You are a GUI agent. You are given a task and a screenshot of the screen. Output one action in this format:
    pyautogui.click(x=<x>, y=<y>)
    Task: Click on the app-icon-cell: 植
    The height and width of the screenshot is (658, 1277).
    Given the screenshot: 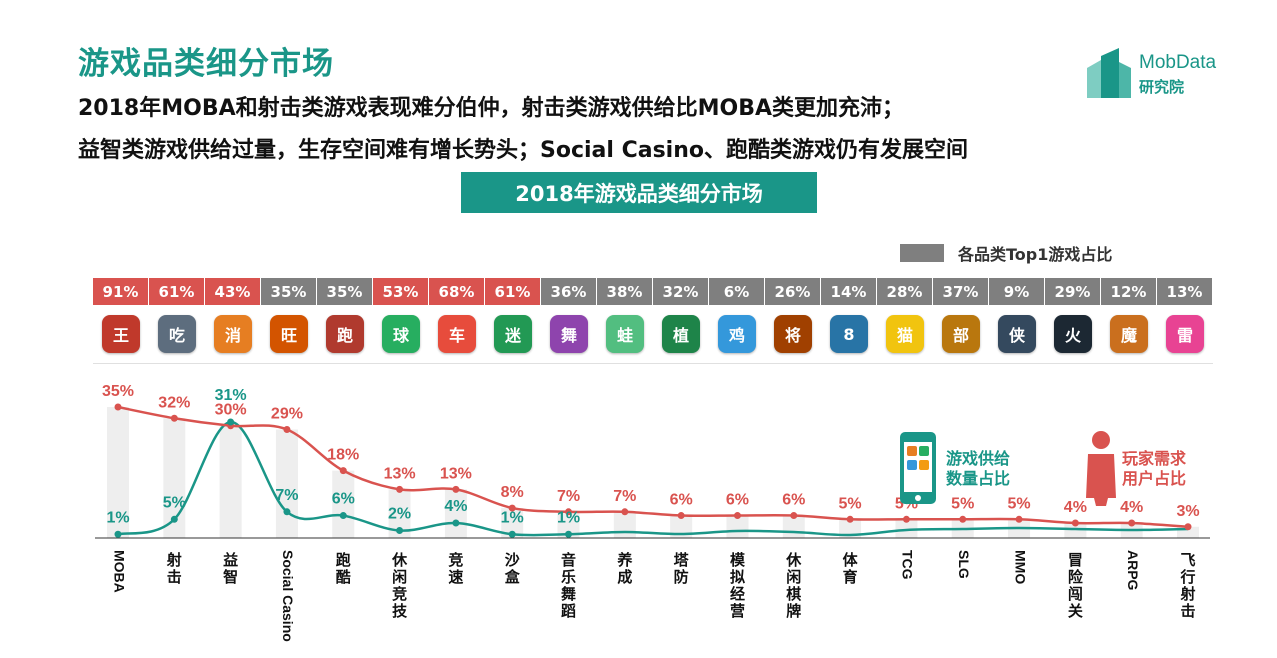 What is the action you would take?
    pyautogui.click(x=681, y=334)
    